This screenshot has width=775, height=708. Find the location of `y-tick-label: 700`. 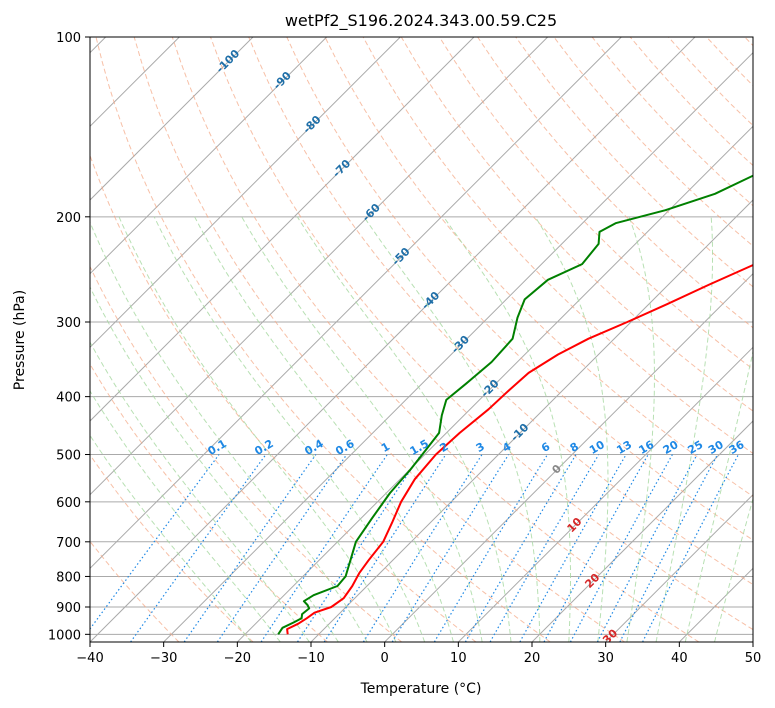

y-tick-label: 700 is located at coordinates (68, 543).